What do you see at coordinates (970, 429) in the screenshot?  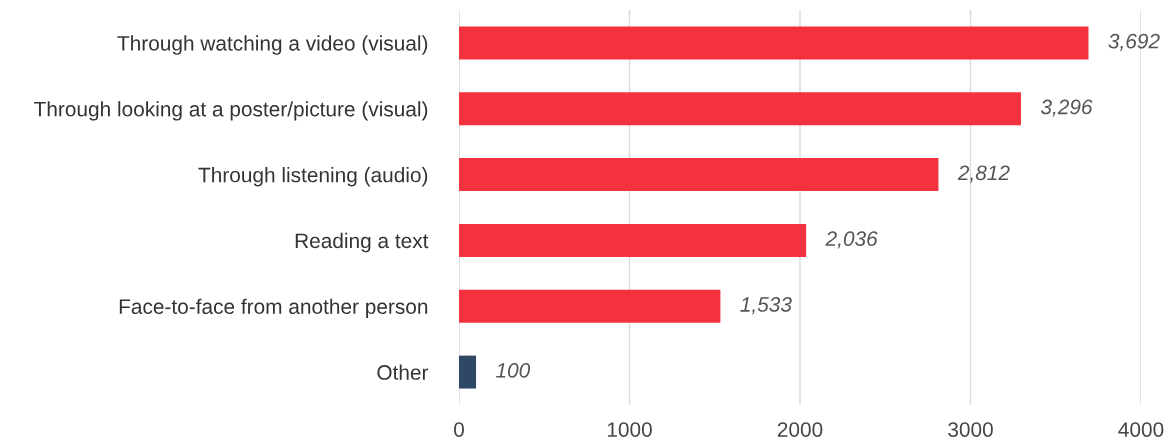 I see `x-tick-label: 3000` at bounding box center [970, 429].